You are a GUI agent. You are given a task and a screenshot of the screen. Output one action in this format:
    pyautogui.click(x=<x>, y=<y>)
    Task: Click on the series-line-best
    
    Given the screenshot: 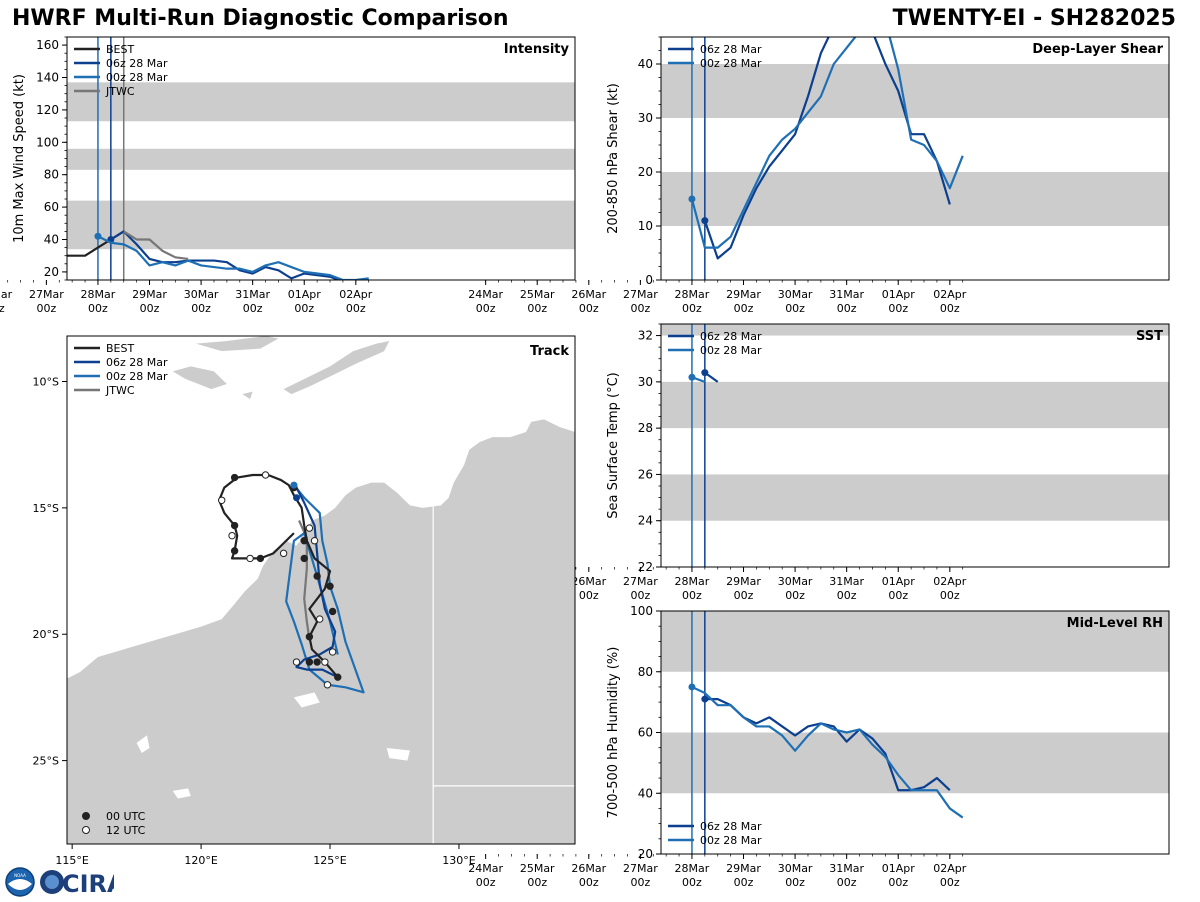 What is the action you would take?
    pyautogui.click(x=96, y=243)
    